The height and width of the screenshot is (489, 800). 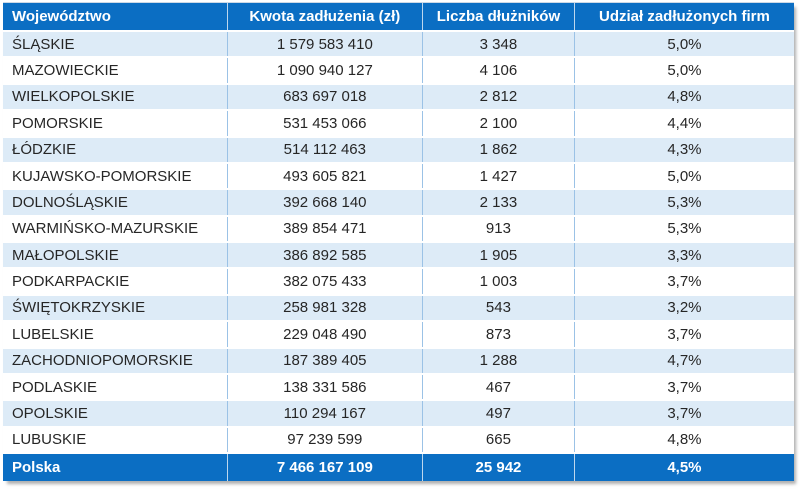 I want to click on table-row: DOLNOŚLĄSKIE 392 668 140 2 133 5,3%, so click(x=398, y=203).